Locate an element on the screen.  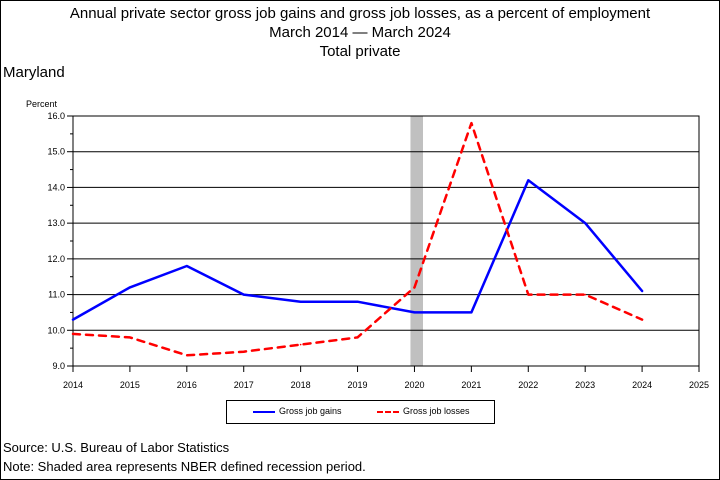
x-tick-label: 2020 is located at coordinates (414, 385).